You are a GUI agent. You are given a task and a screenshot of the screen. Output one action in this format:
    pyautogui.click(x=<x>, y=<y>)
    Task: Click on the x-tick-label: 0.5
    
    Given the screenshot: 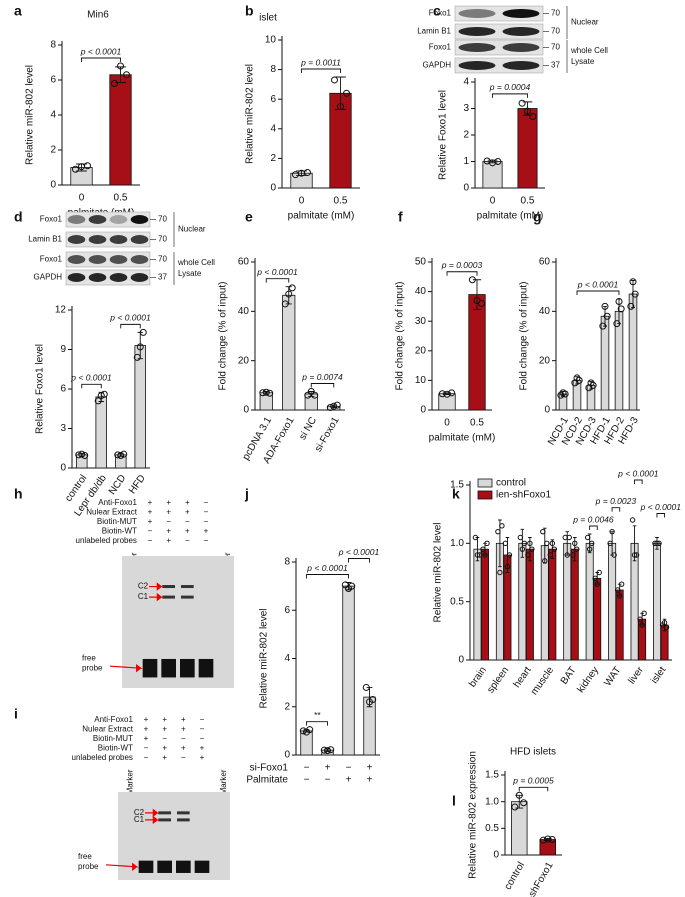 What is the action you would take?
    pyautogui.click(x=121, y=198)
    